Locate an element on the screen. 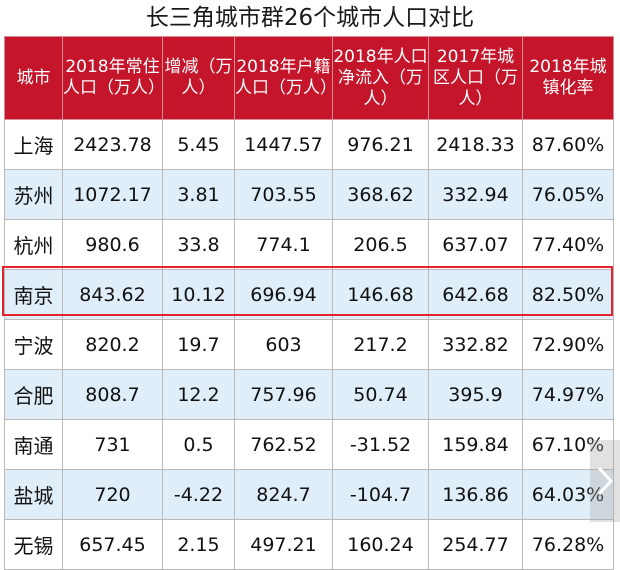 The image size is (620, 570). cell-urban-population: 332.82 is located at coordinates (475, 344).